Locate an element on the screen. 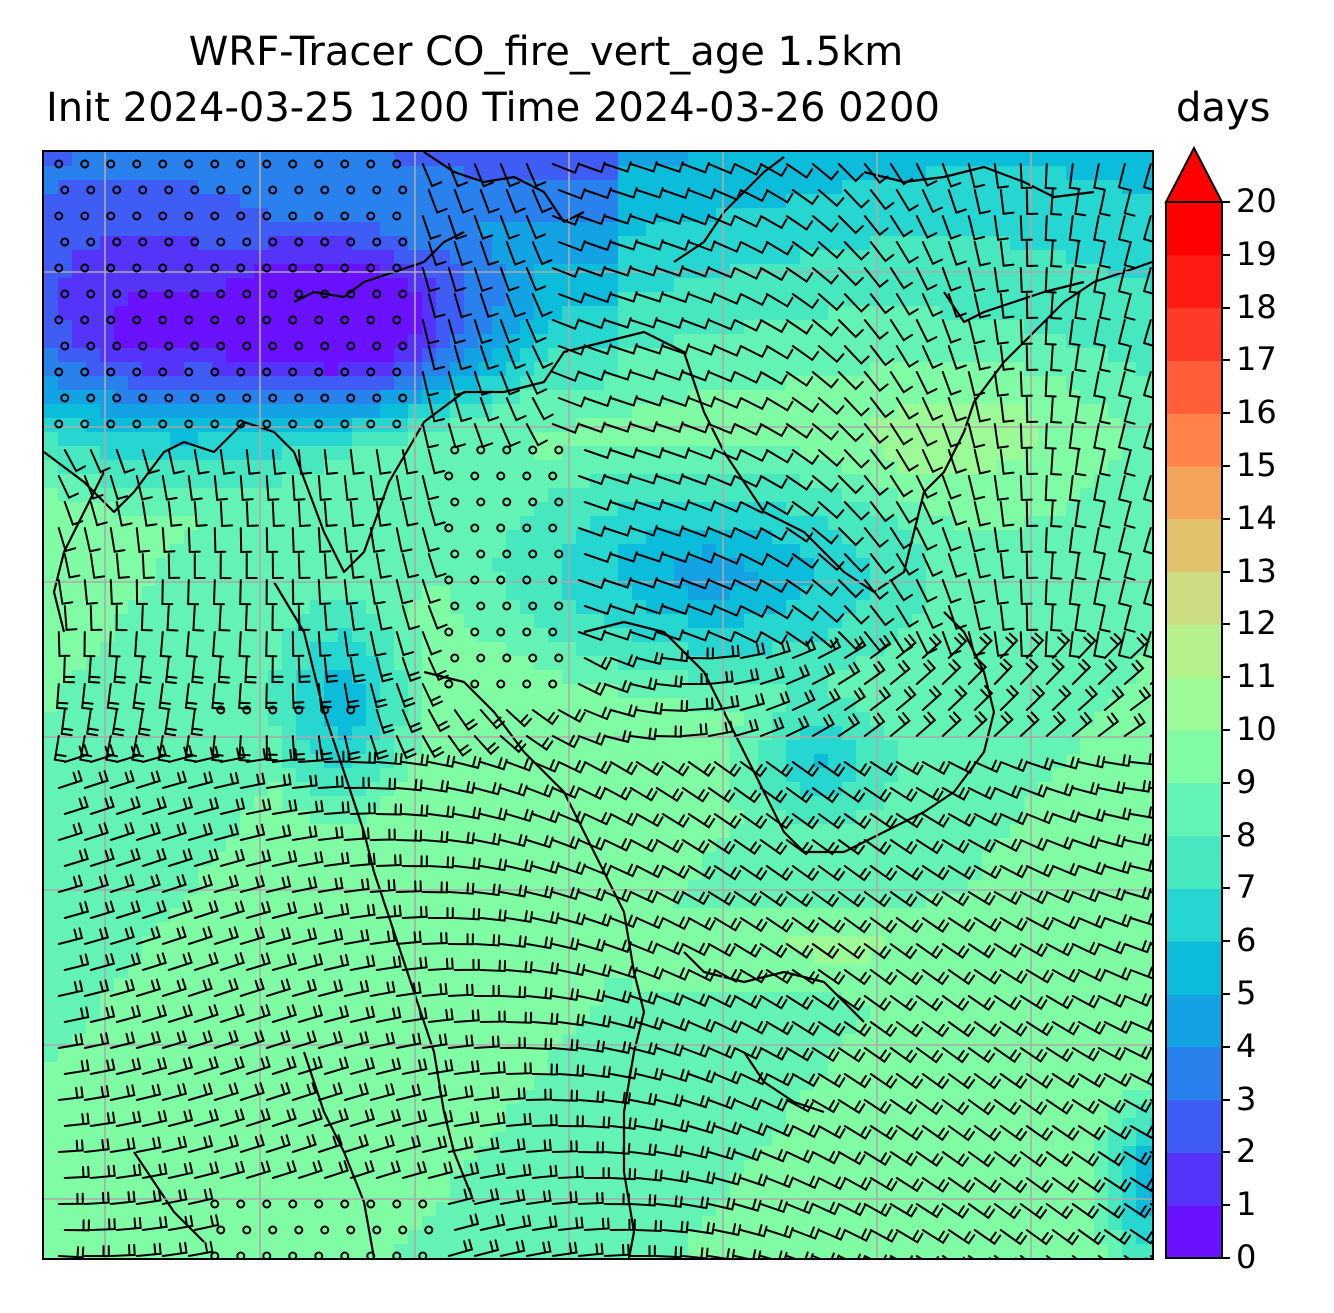 Image resolution: width=1334 pixels, height=1313 pixels. colorbar-band is located at coordinates (1194, 598).